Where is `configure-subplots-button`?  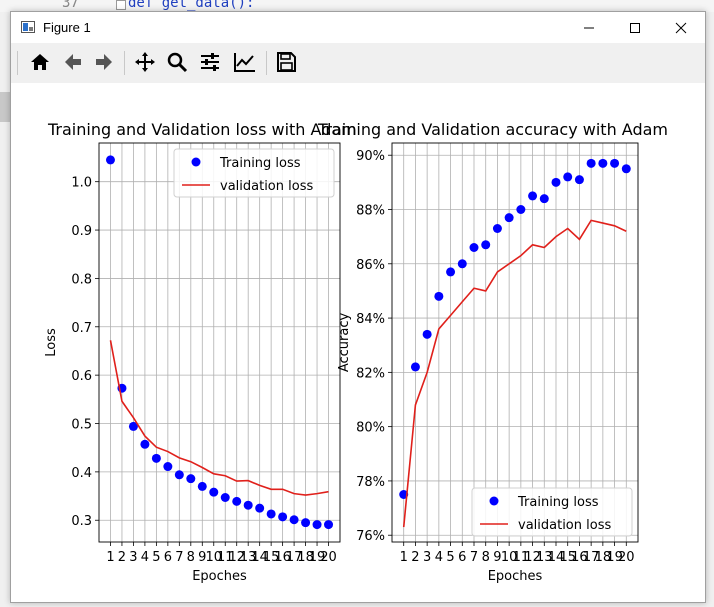
configure-subplots-button is located at coordinates (210, 62).